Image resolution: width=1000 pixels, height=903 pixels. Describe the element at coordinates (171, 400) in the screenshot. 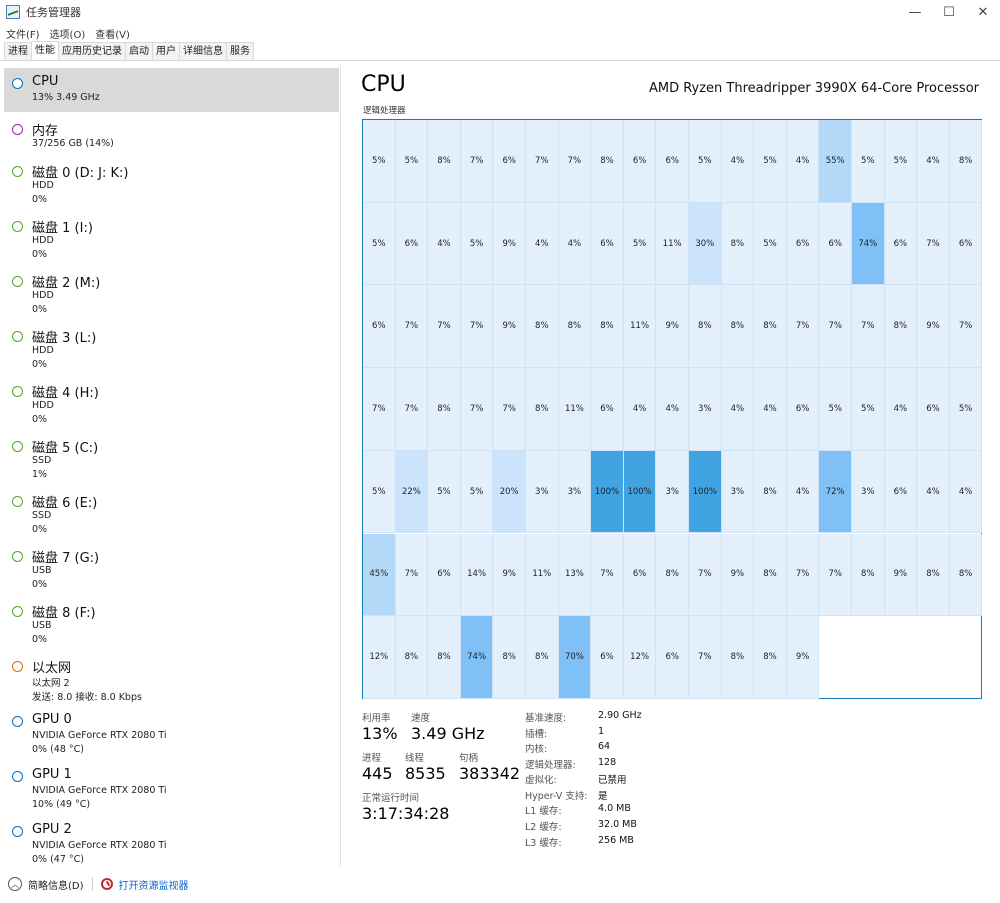

I see `sidebar-item-disk-4: 磁盘 4 (H:) HDD 0%` at that location.